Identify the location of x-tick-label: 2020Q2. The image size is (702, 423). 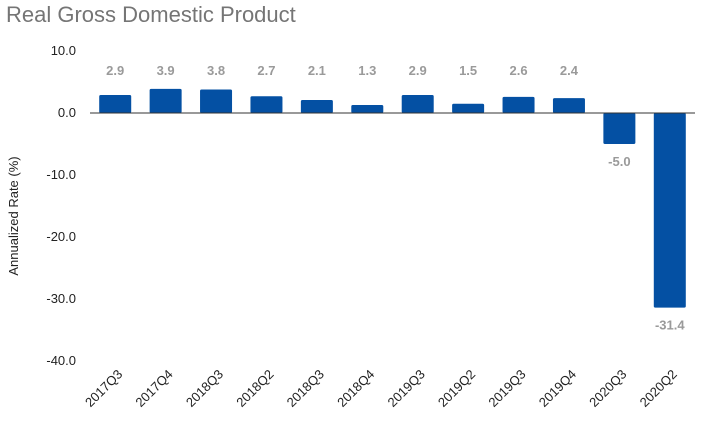
(658, 388).